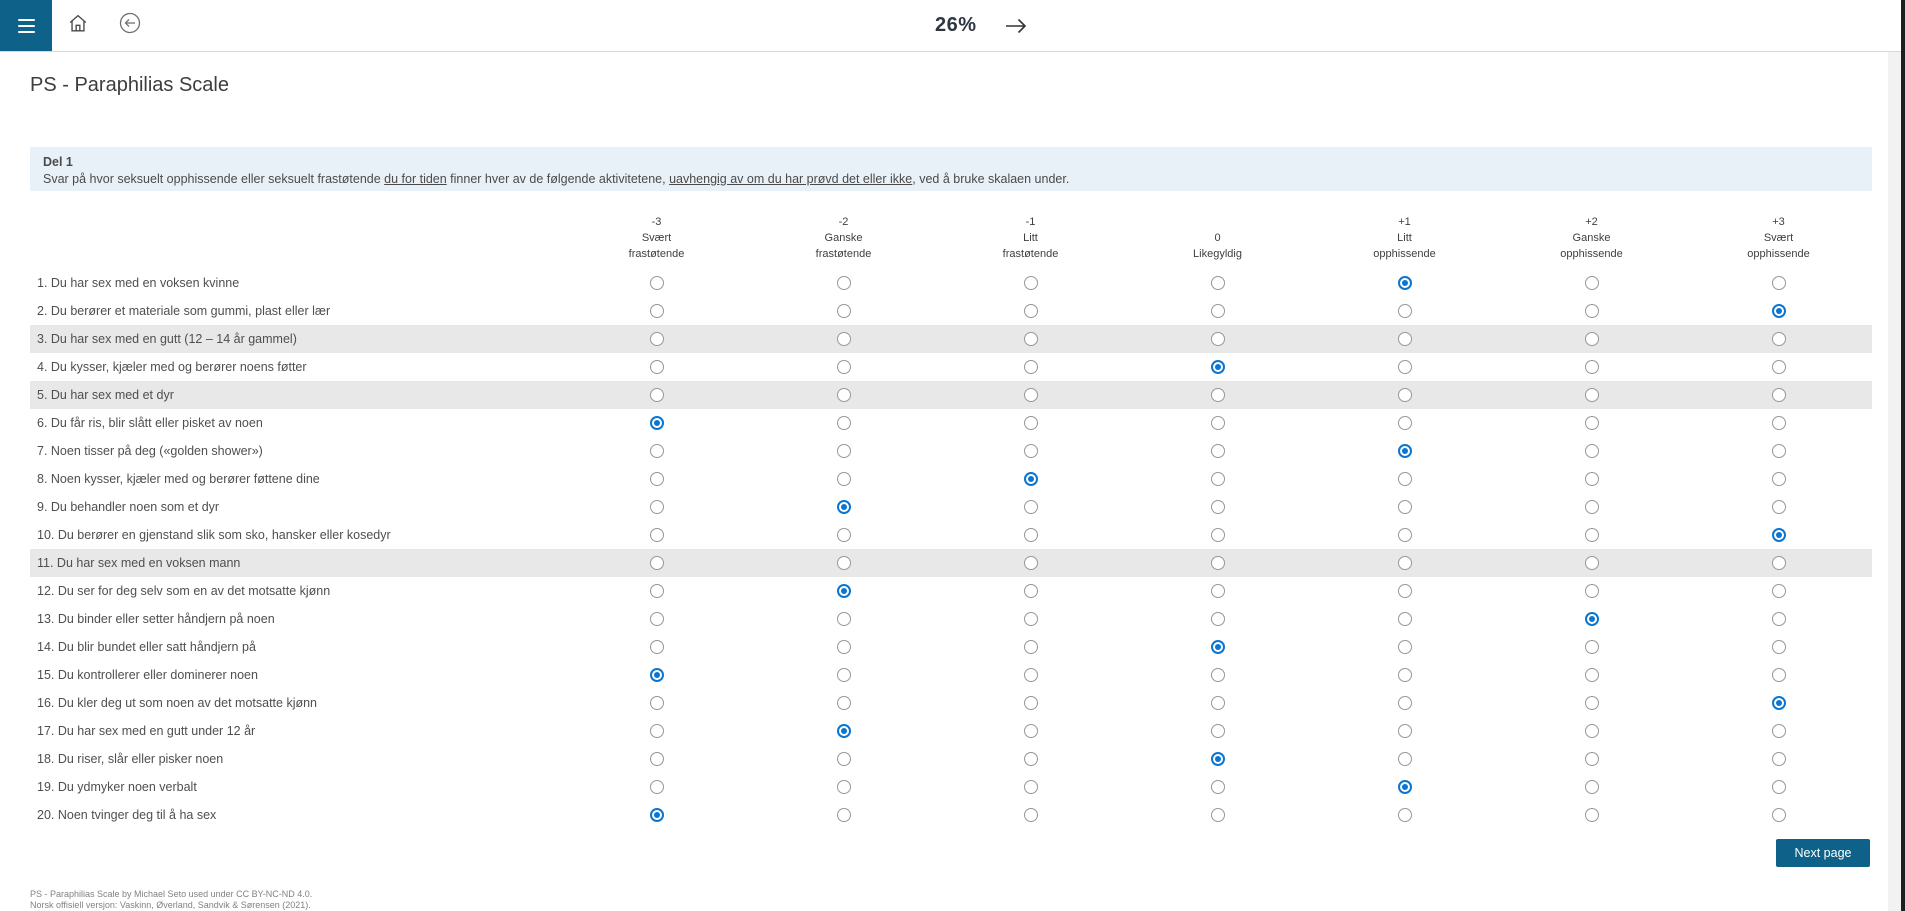  Describe the element at coordinates (1591, 647) in the screenshot. I see `radio-q14-option-+2` at that location.